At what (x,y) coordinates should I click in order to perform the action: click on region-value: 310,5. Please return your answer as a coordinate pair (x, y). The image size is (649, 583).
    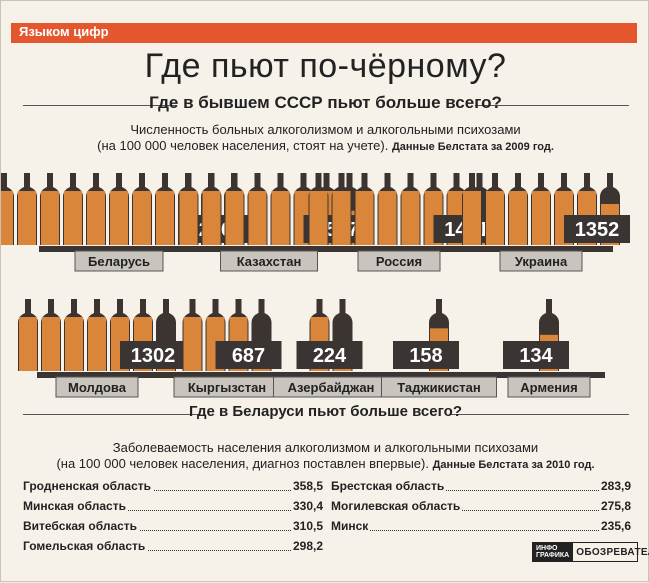
    Looking at the image, I should click on (306, 526).